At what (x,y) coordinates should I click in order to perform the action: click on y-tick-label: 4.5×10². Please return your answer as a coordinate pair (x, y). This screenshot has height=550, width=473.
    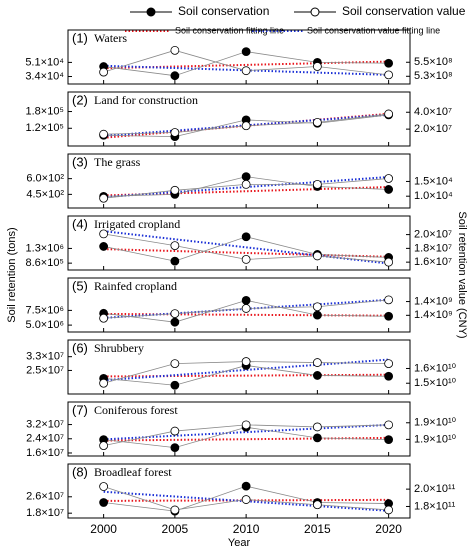
    Looking at the image, I should click on (45, 194).